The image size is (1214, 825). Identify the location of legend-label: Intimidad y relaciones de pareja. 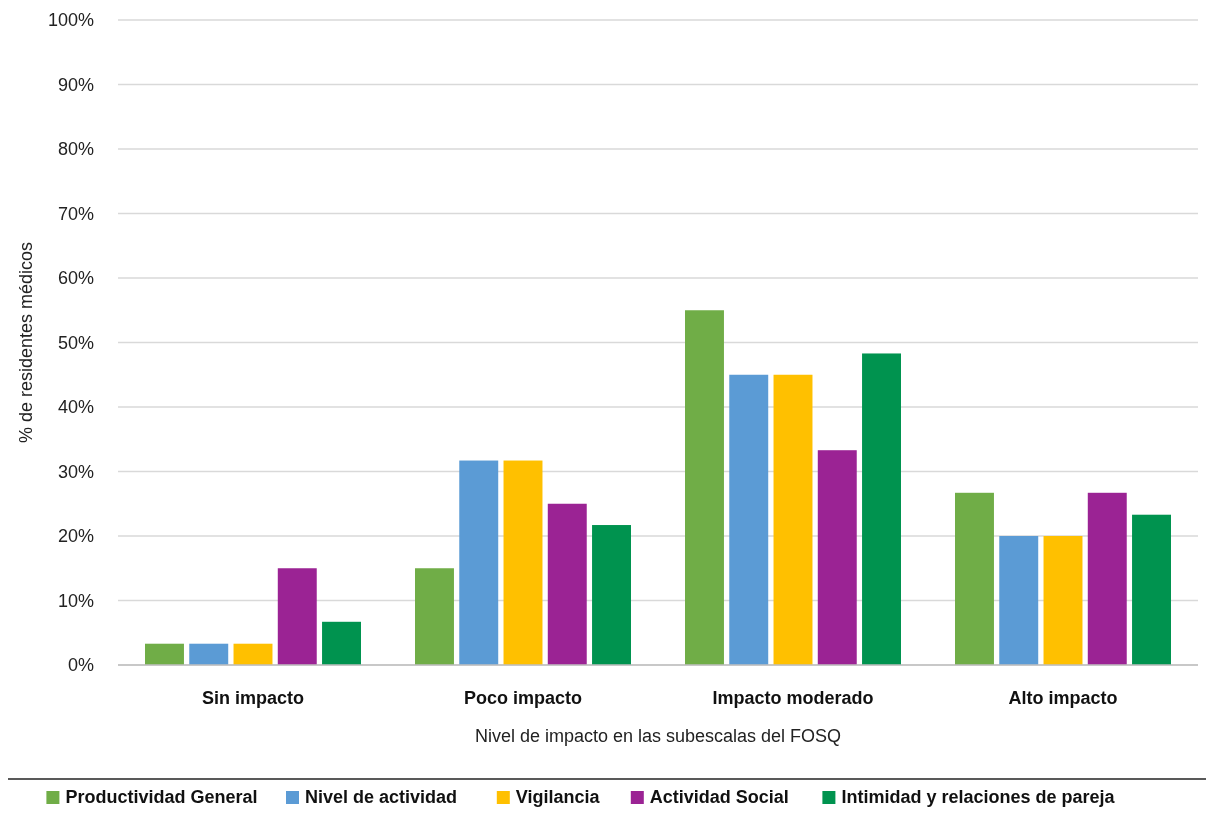
(978, 797).